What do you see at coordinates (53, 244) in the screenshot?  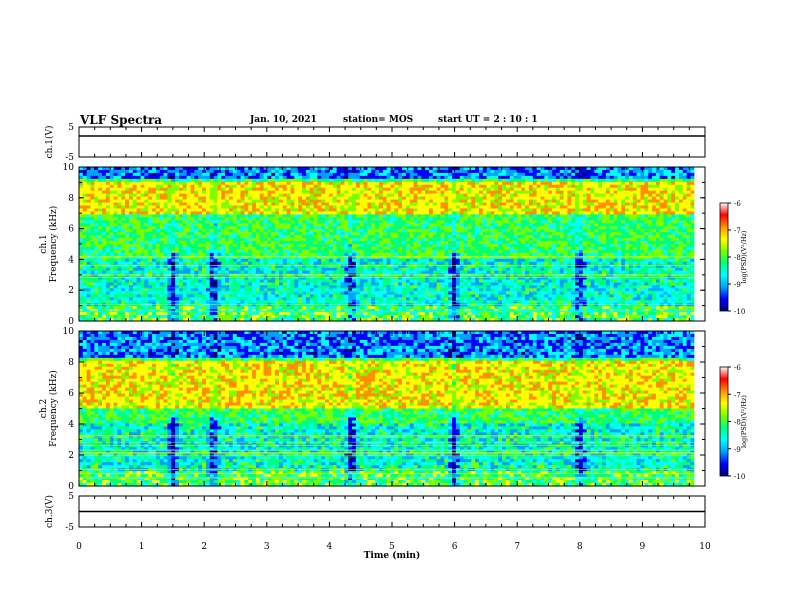 I see `ch1-spectrogram-ylabel: Frequency (kHz)` at bounding box center [53, 244].